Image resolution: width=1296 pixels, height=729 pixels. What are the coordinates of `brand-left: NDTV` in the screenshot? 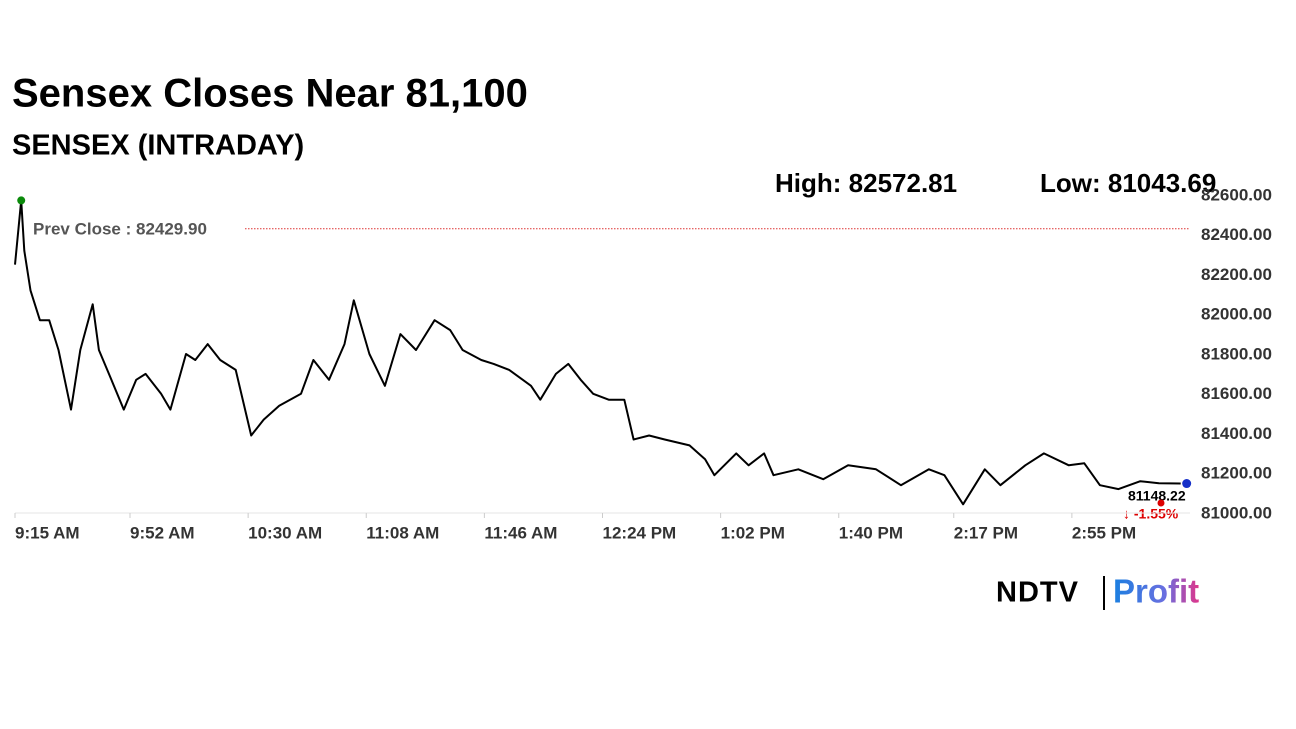 It's located at (1037, 593).